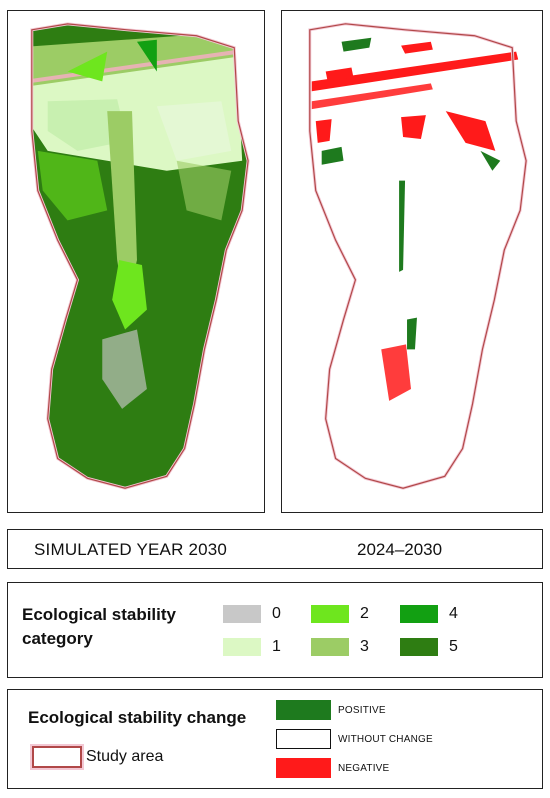 This screenshot has width=550, height=798. What do you see at coordinates (303, 710) in the screenshot?
I see `change-swatch-positive` at bounding box center [303, 710].